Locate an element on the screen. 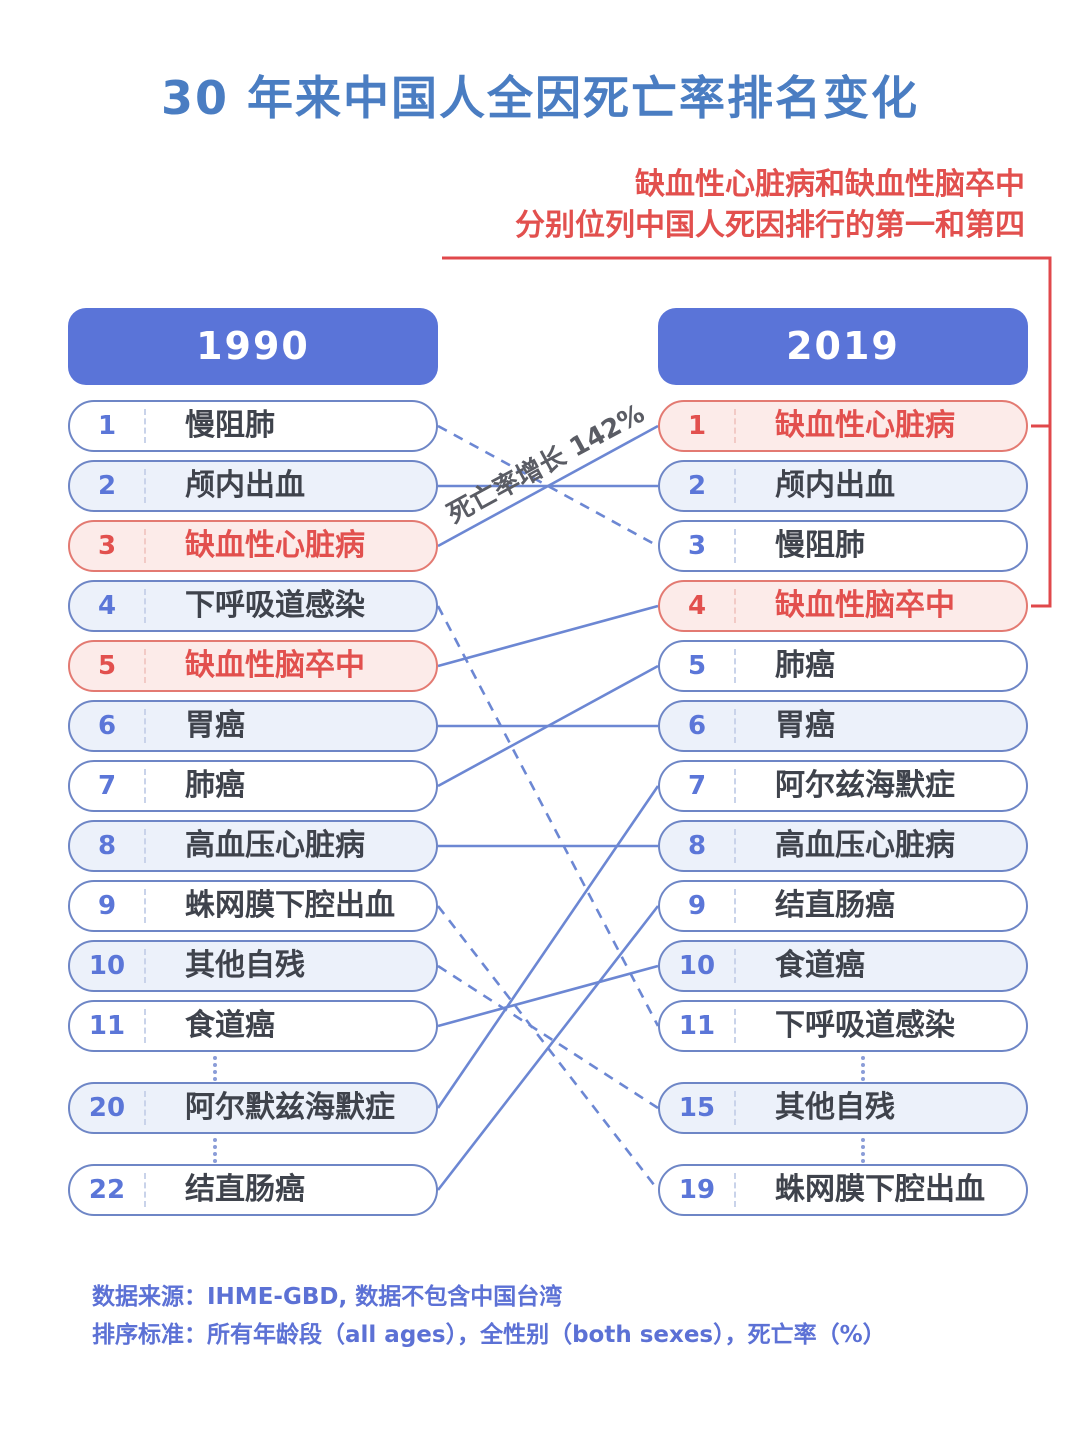 The height and width of the screenshot is (1434, 1080). cause-label: 缺血性心脏病 is located at coordinates (865, 425).